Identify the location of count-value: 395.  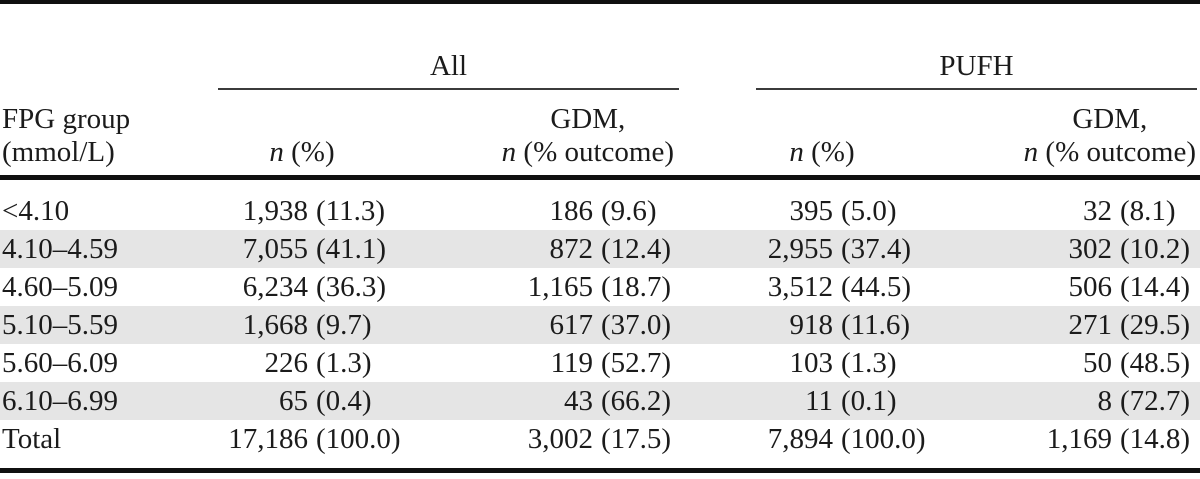
(811, 211).